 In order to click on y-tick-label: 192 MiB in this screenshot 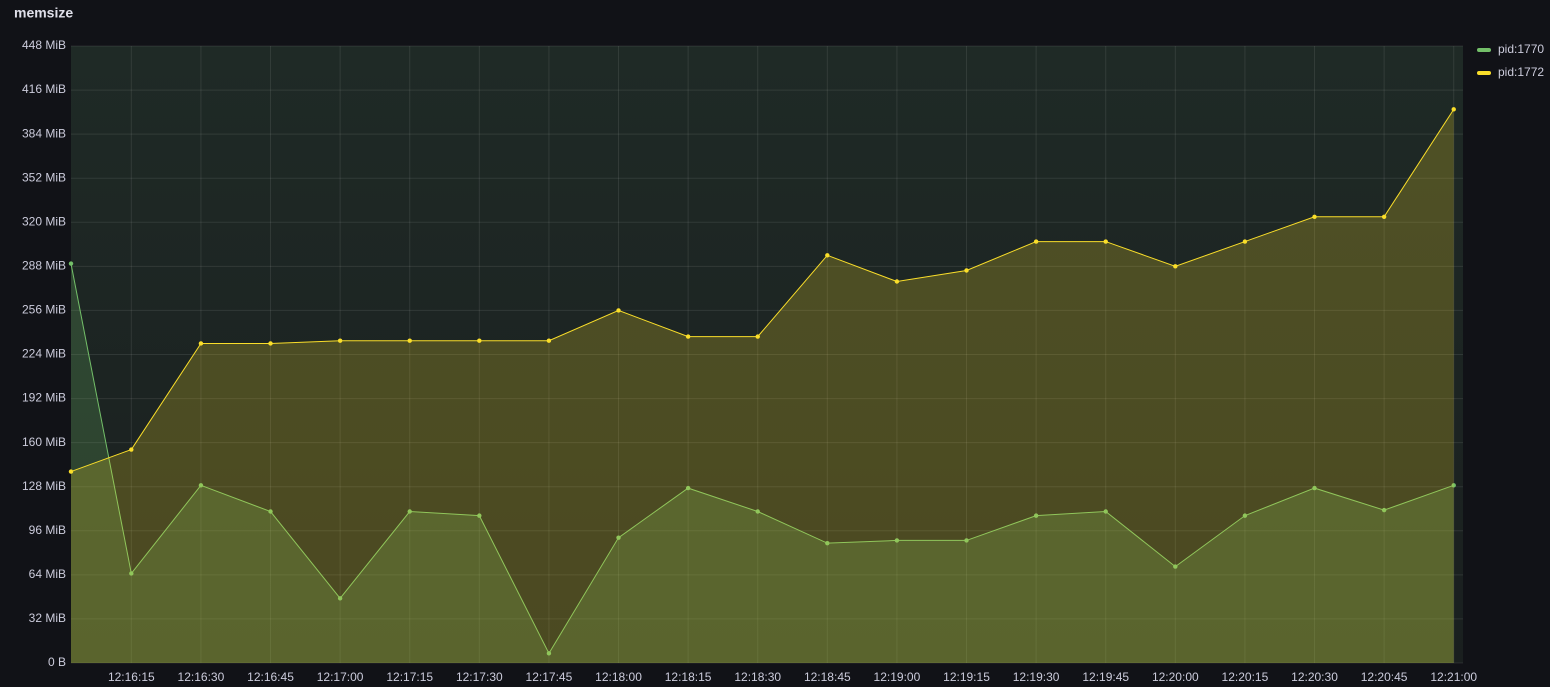, I will do `click(44, 398)`.